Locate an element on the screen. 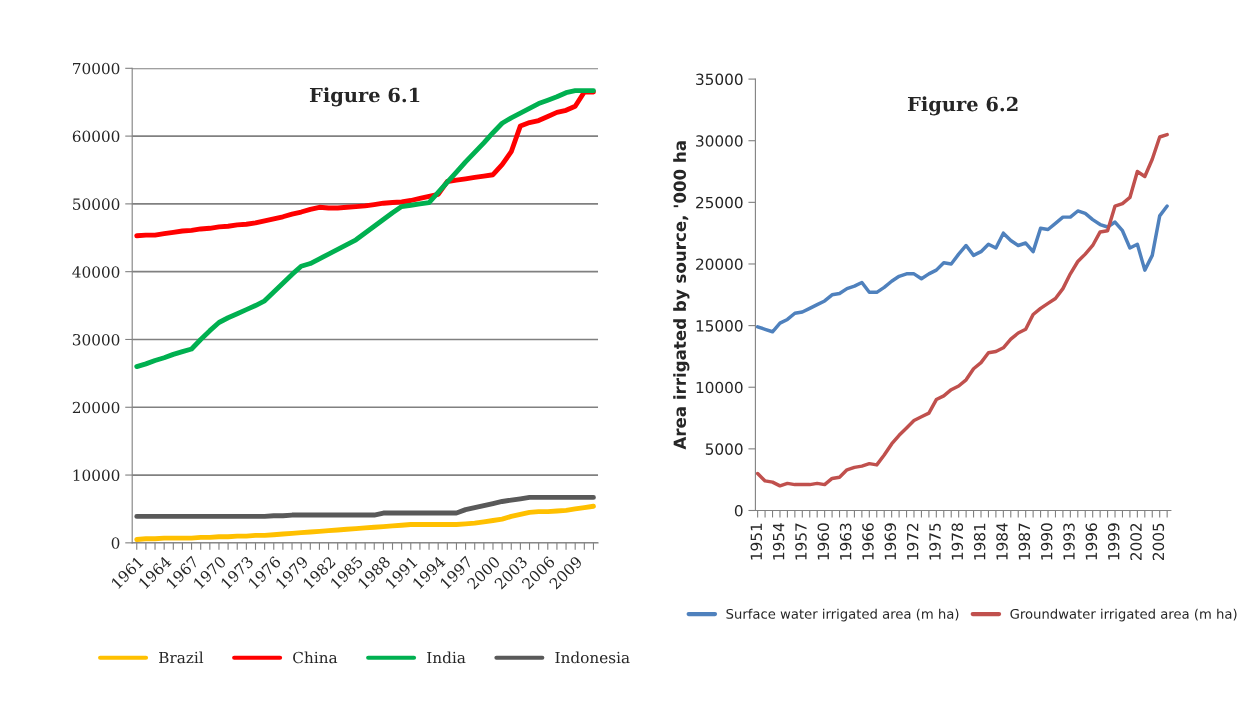 This screenshot has height=719, width=1259. x-tick-label: 1978 is located at coordinates (957, 541).